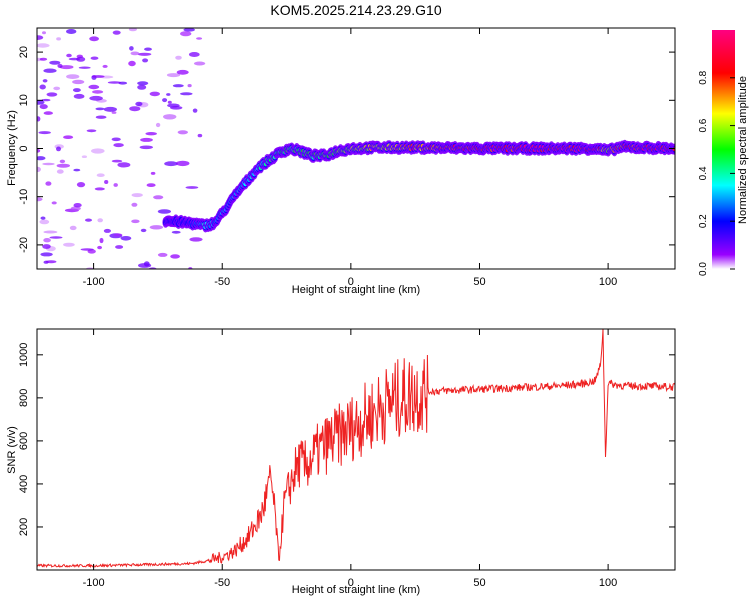  I want to click on colorbar-tick-label: 0.8, so click(703, 77).